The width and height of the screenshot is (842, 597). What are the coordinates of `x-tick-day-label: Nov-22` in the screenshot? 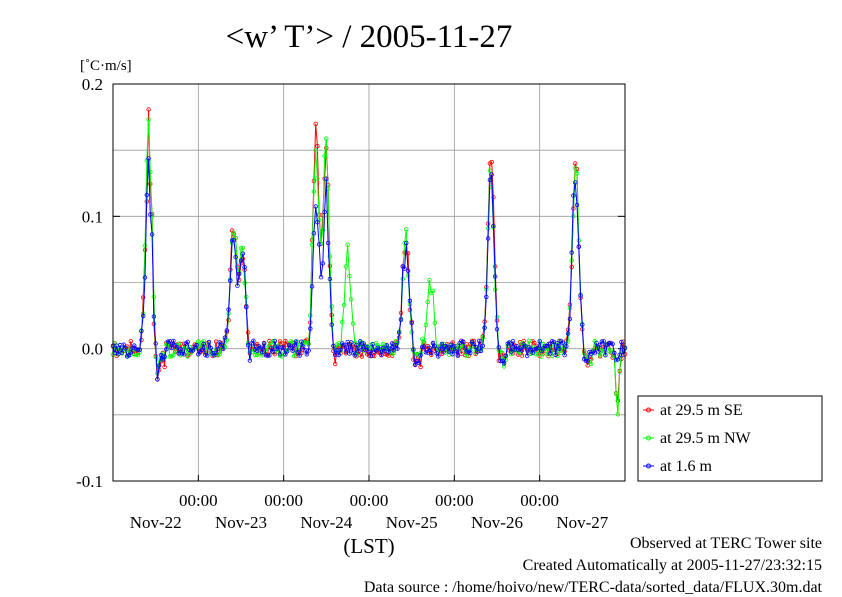 It's located at (156, 522).